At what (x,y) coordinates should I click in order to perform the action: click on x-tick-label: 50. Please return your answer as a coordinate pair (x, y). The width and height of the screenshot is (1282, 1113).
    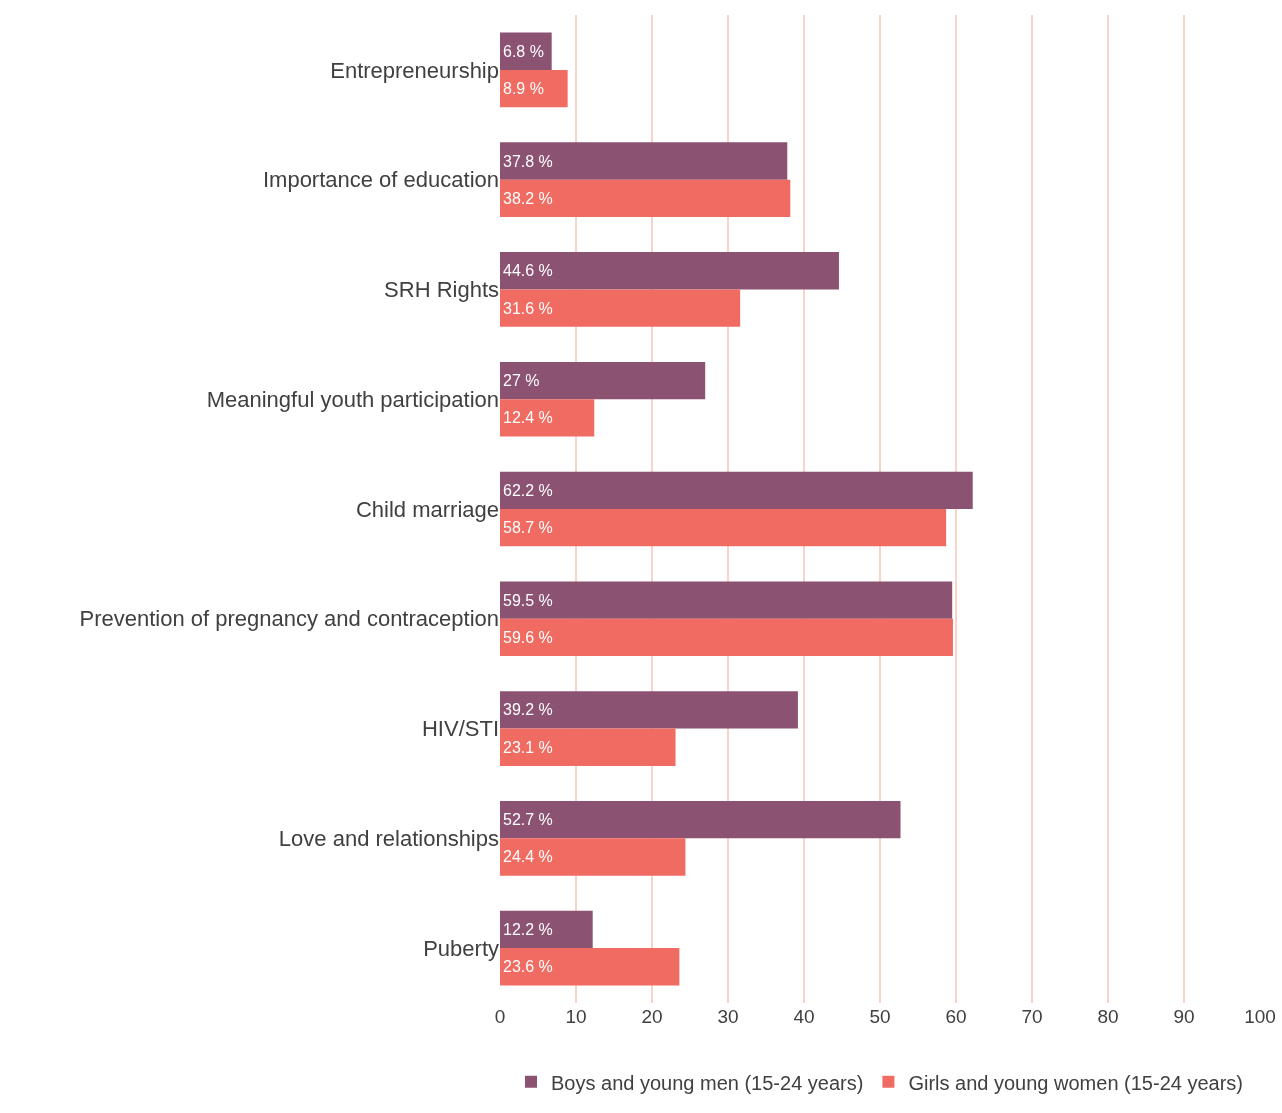
    Looking at the image, I should click on (880, 1016).